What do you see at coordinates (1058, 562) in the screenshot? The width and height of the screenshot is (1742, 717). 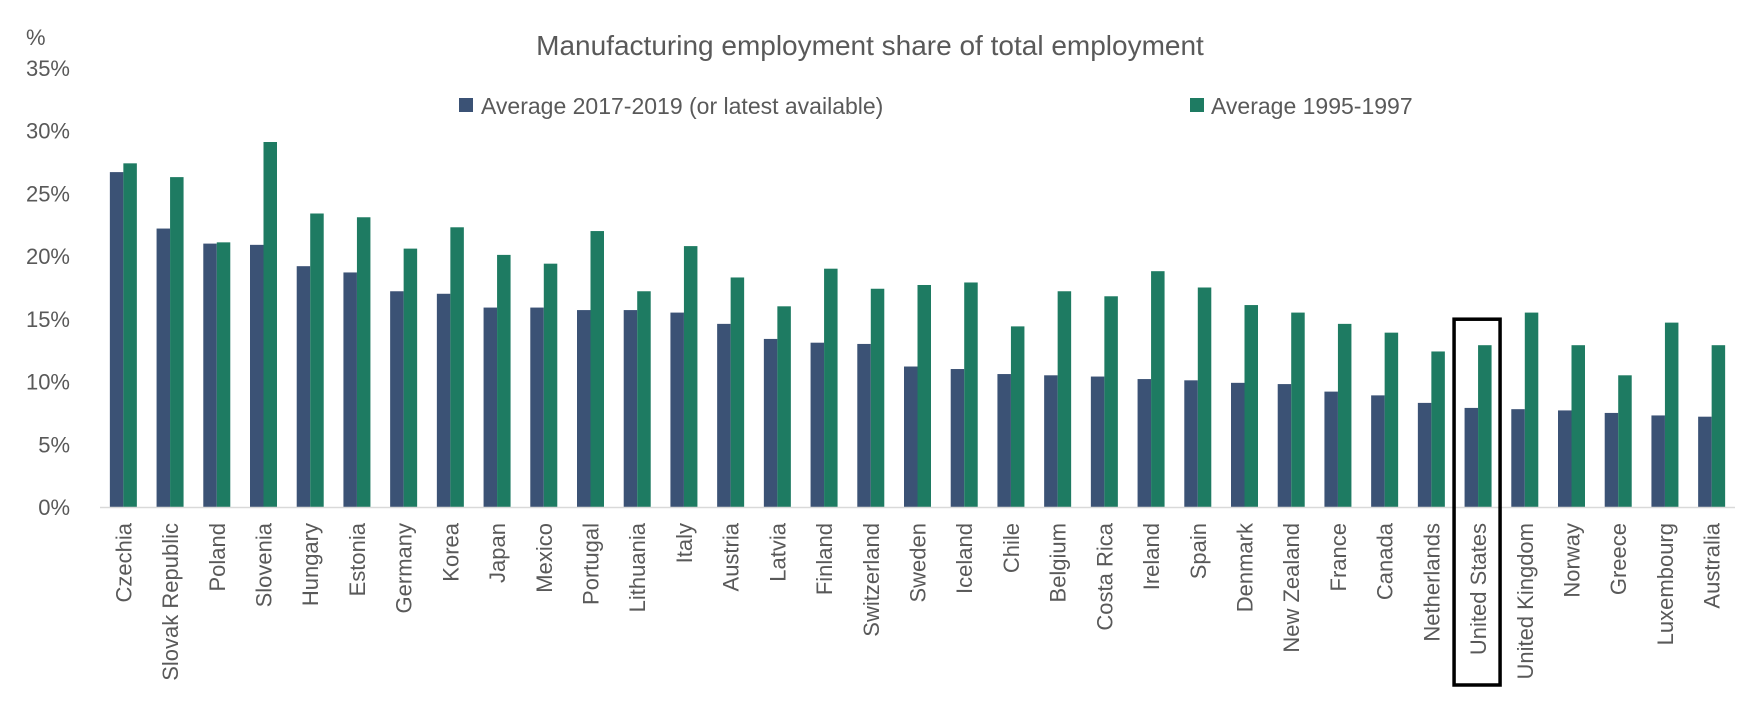 I see `x-tick-label: Belgium` at bounding box center [1058, 562].